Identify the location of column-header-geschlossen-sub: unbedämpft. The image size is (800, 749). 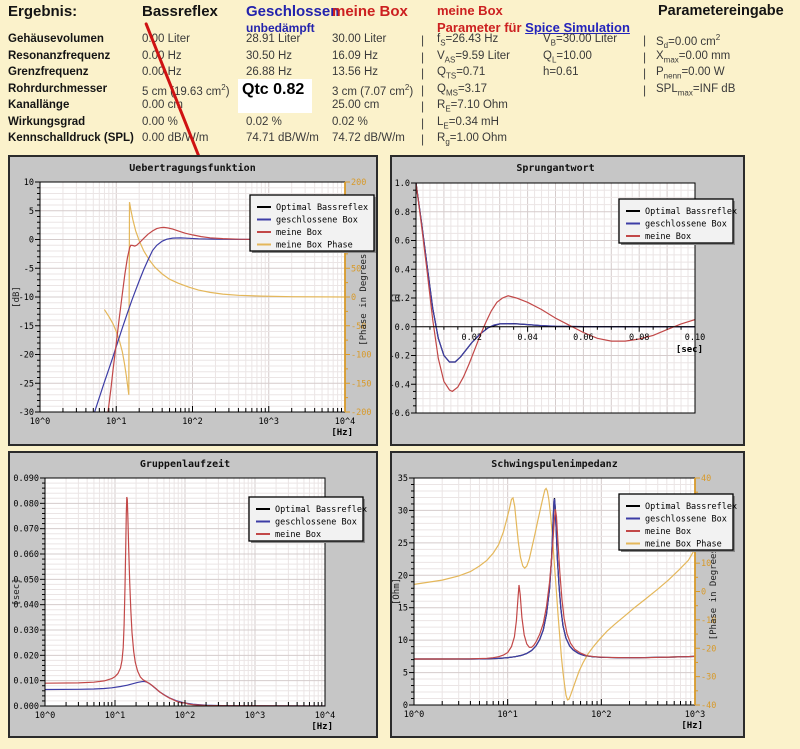
(280, 28).